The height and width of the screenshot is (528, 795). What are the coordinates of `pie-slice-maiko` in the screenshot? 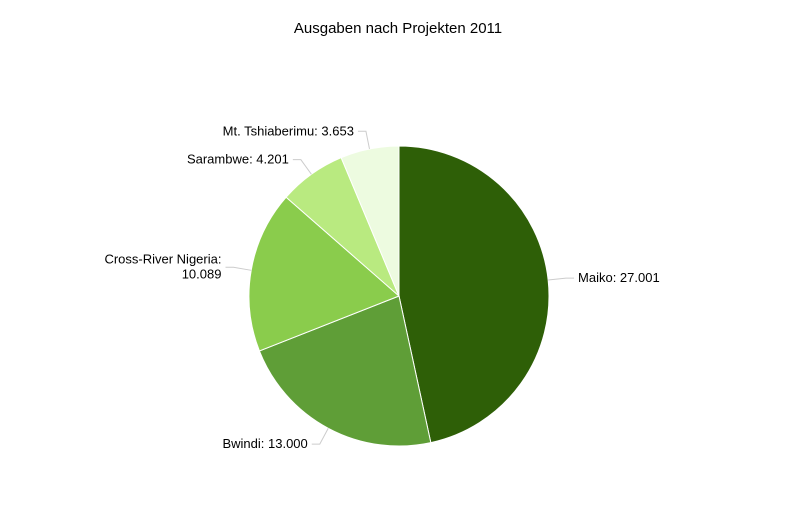 It's located at (474, 294).